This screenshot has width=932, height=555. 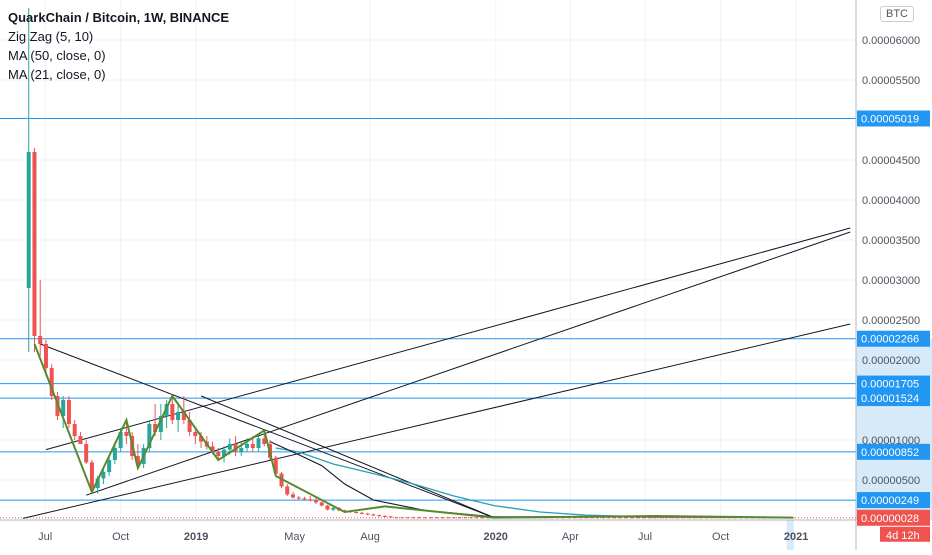 I want to click on currency-badge: BTC, so click(x=897, y=14).